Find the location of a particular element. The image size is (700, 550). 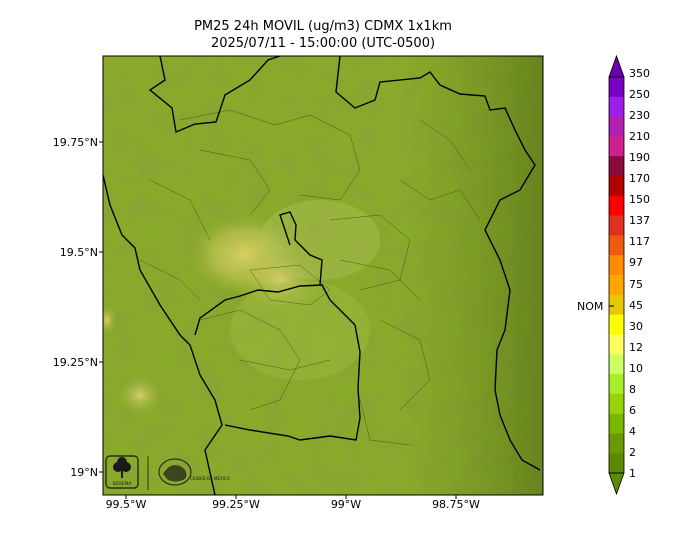

map-timestamp: 2025/07/11 - 15:00:00 (UTC-0500) is located at coordinates (323, 43).